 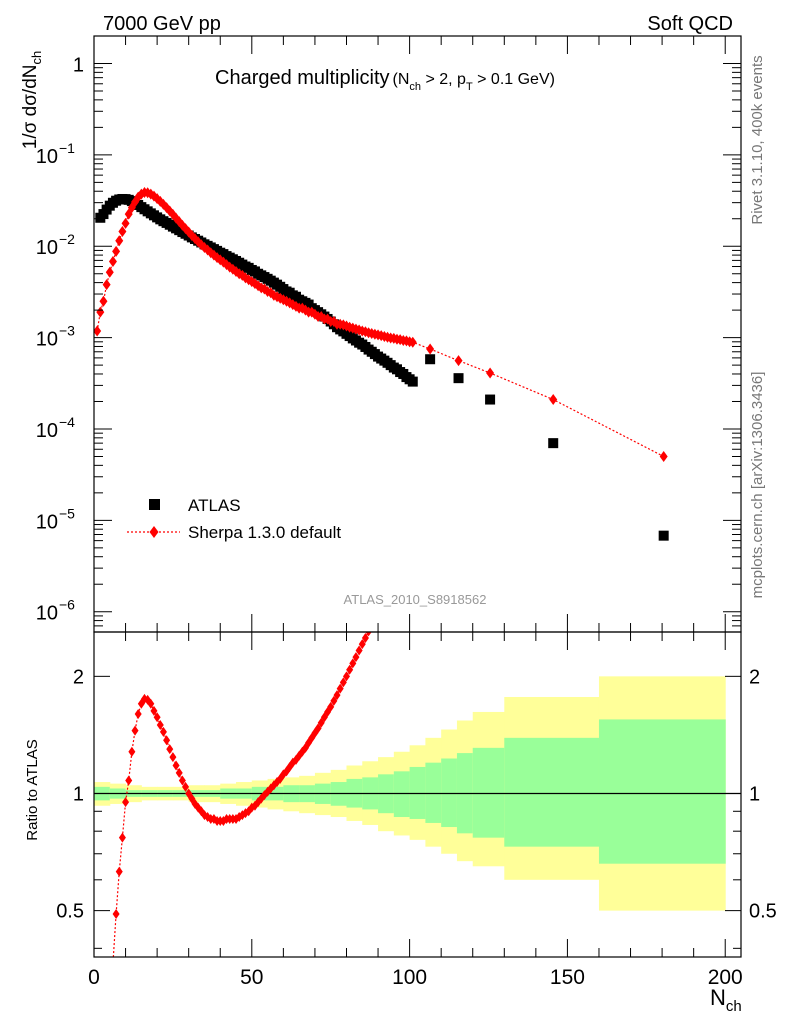 I want to click on mcplots-reference-label: mcplots.cern.ch [arXiv:1306.3436], so click(x=757, y=485).